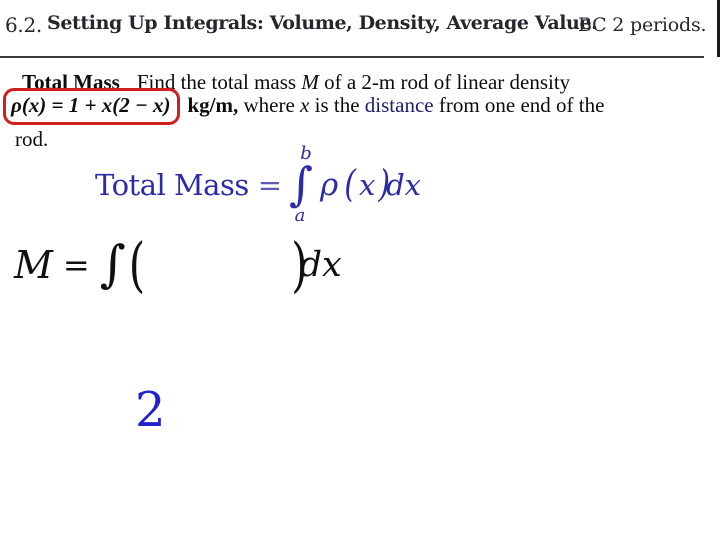 The width and height of the screenshot is (720, 540). I want to click on units-label: kg/m,, so click(213, 105).